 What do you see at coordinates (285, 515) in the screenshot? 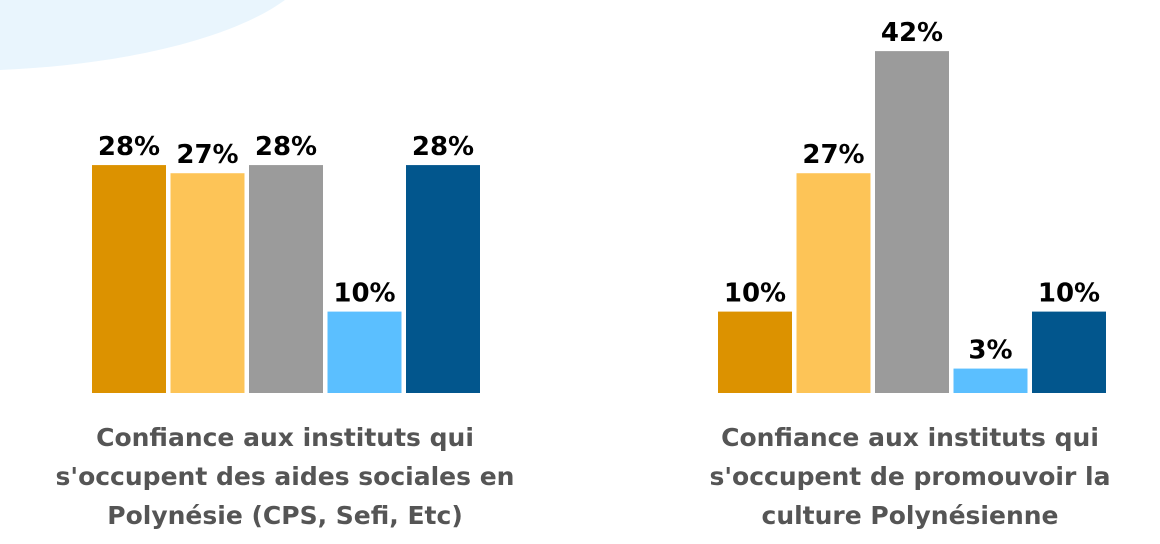
I see `chart-title: Polynésie (CPS, Sefi, Etc)` at bounding box center [285, 515].